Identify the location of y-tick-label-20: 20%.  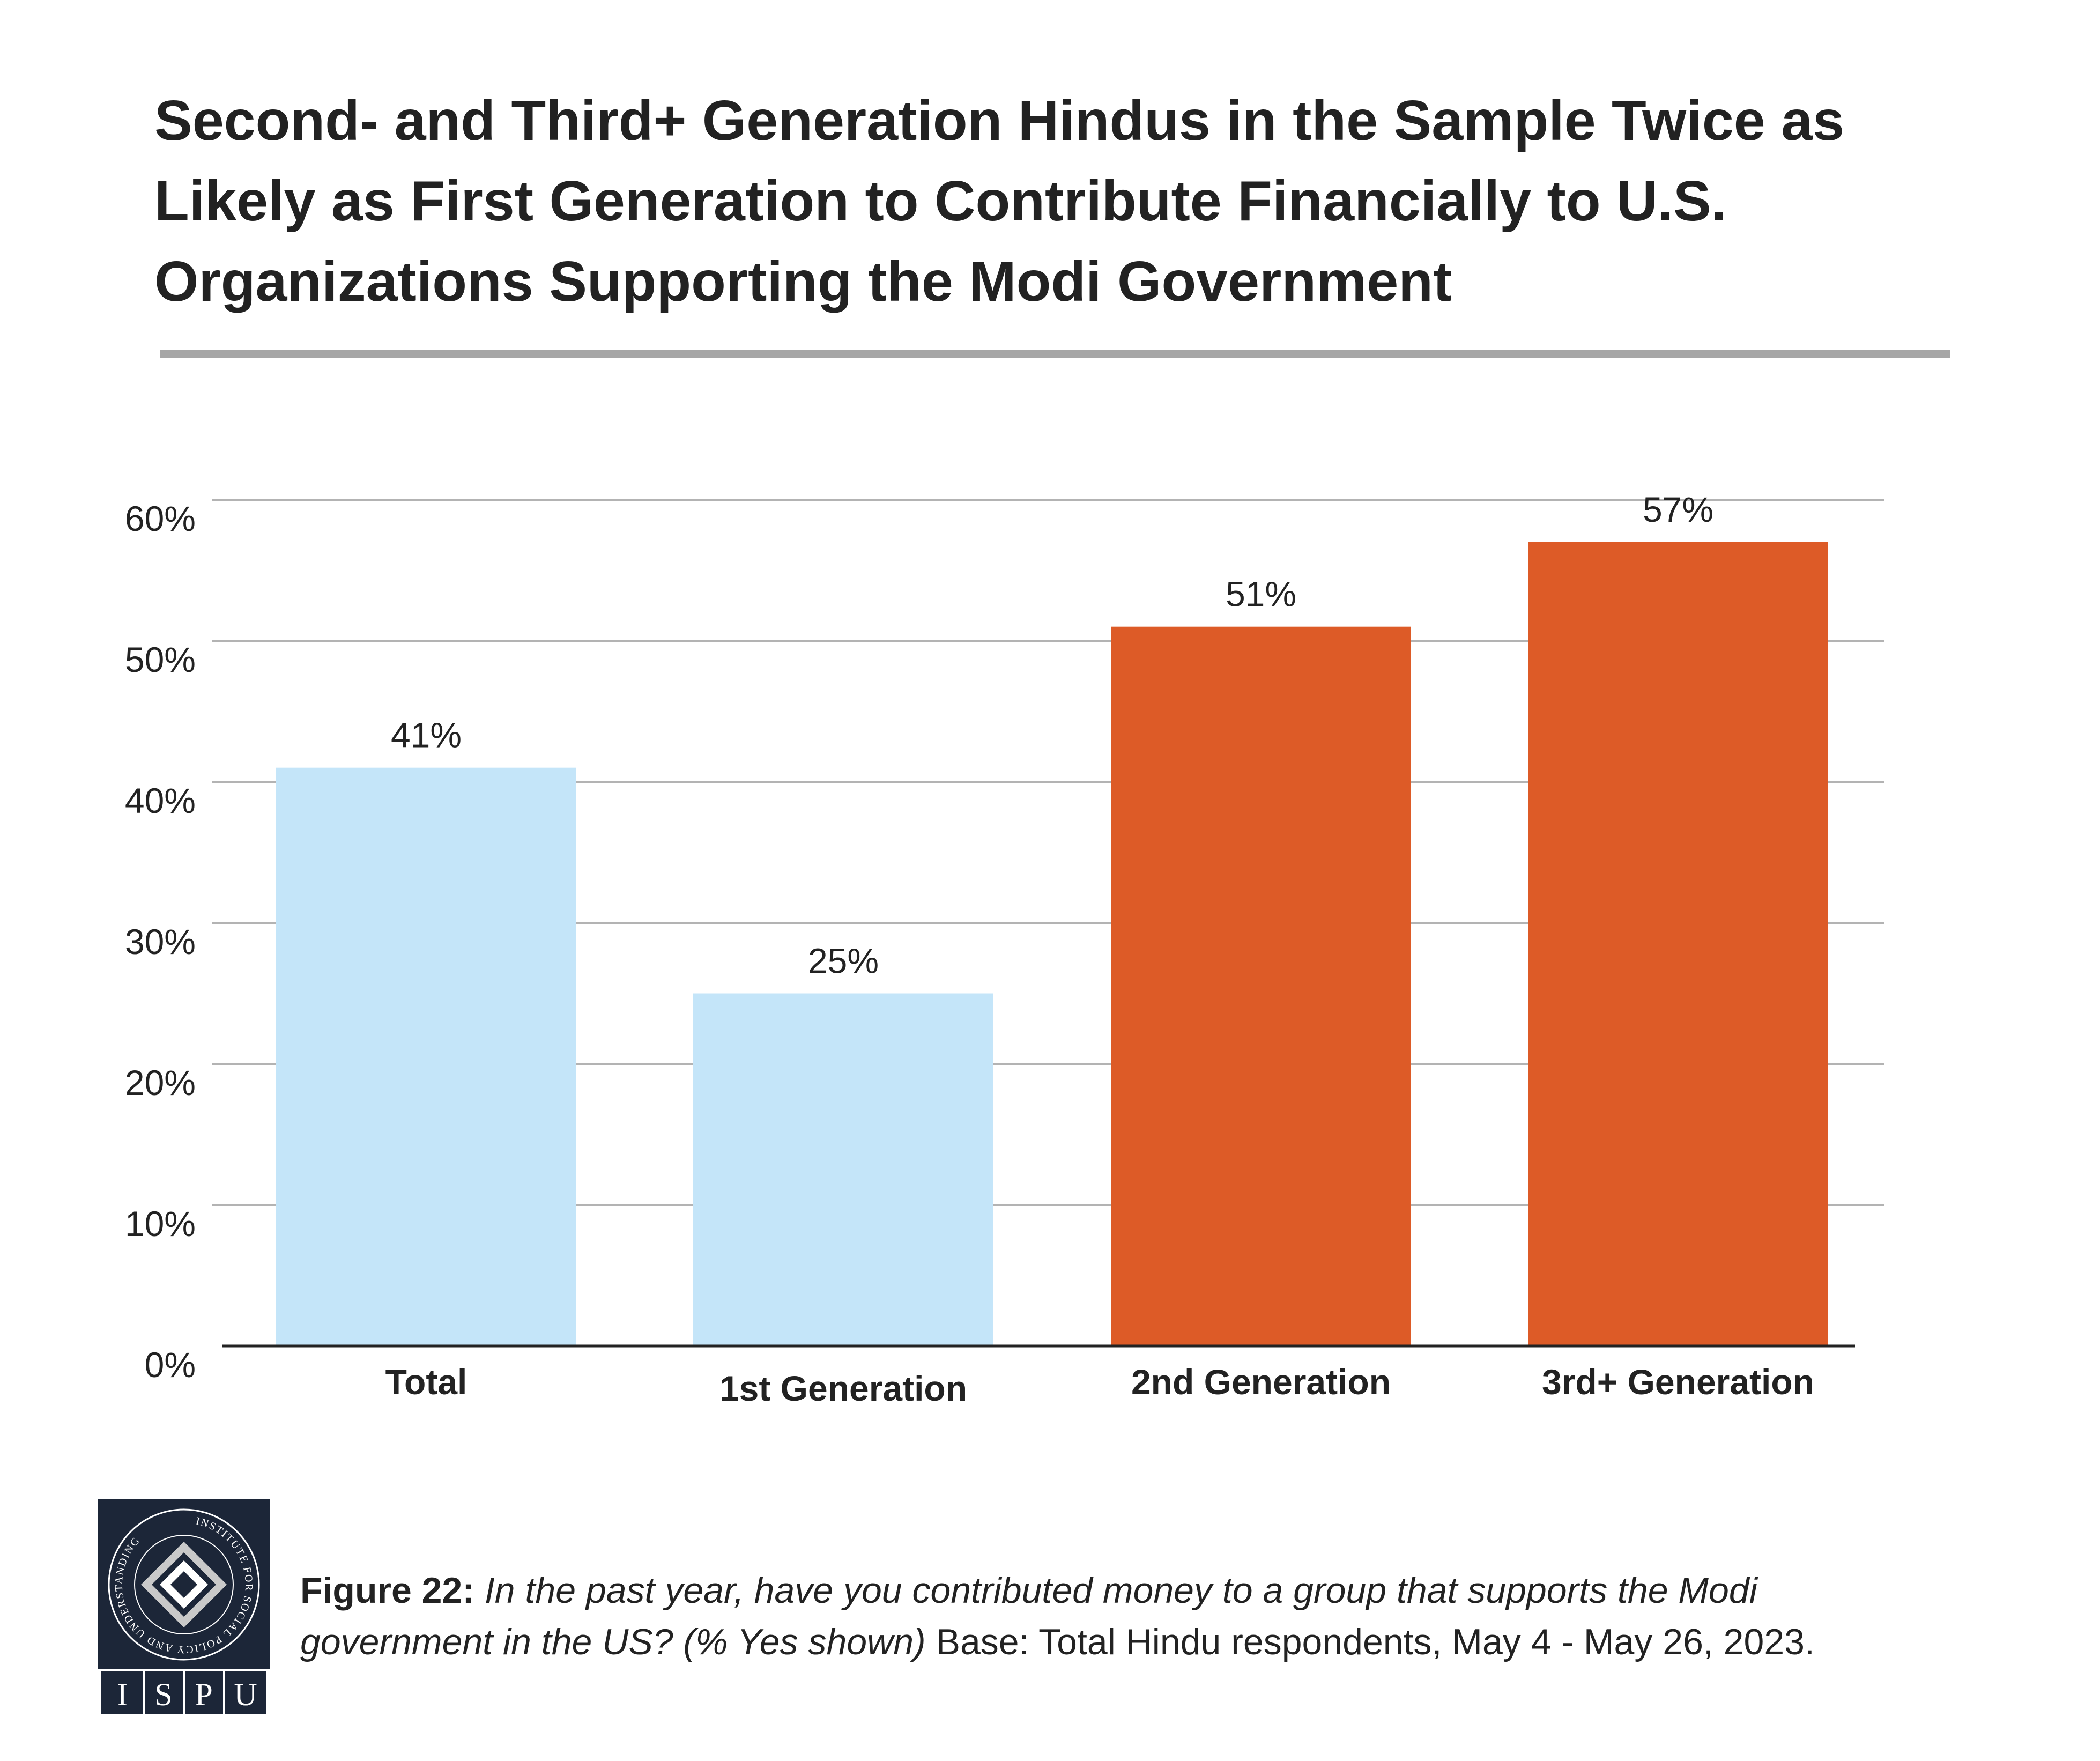
(160, 1083).